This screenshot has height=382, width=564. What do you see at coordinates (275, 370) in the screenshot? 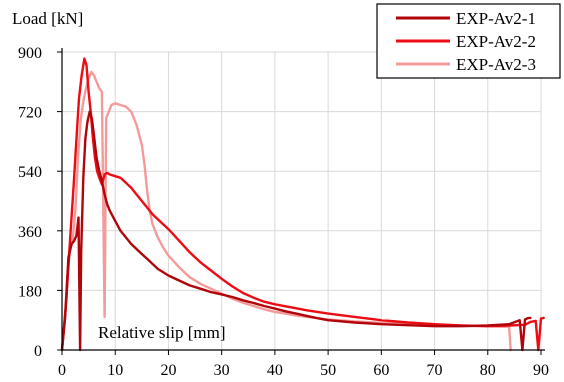
I see `x-tick-label-4: 40` at bounding box center [275, 370].